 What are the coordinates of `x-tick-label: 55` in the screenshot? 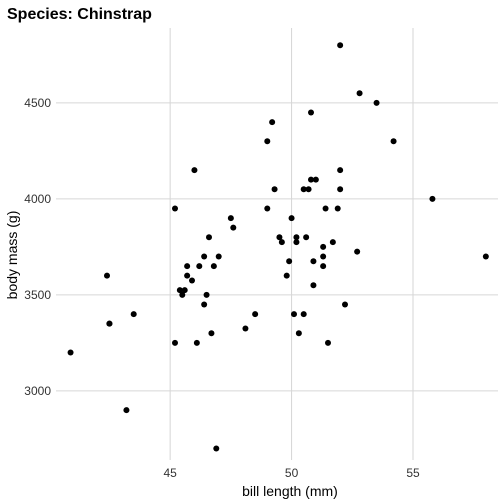 It's located at (413, 473).